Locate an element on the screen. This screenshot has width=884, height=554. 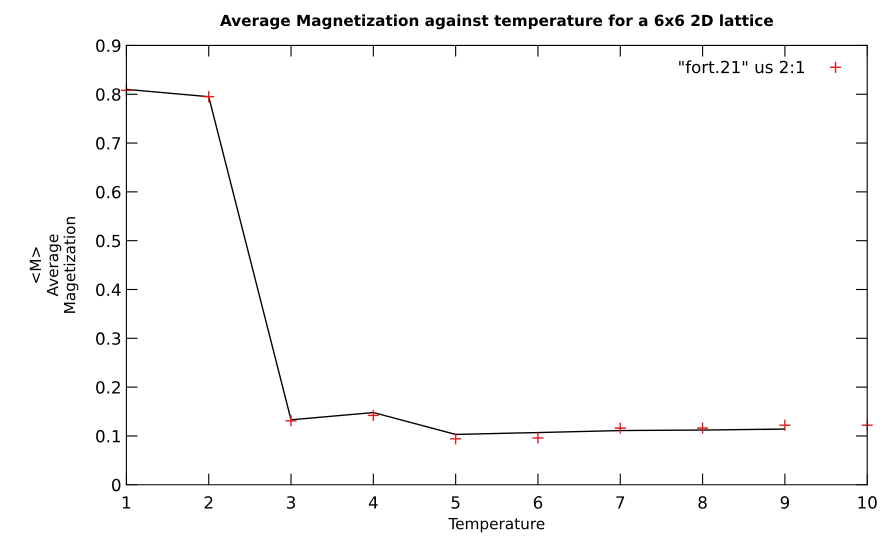
x-tick-label: 8 is located at coordinates (702, 502).